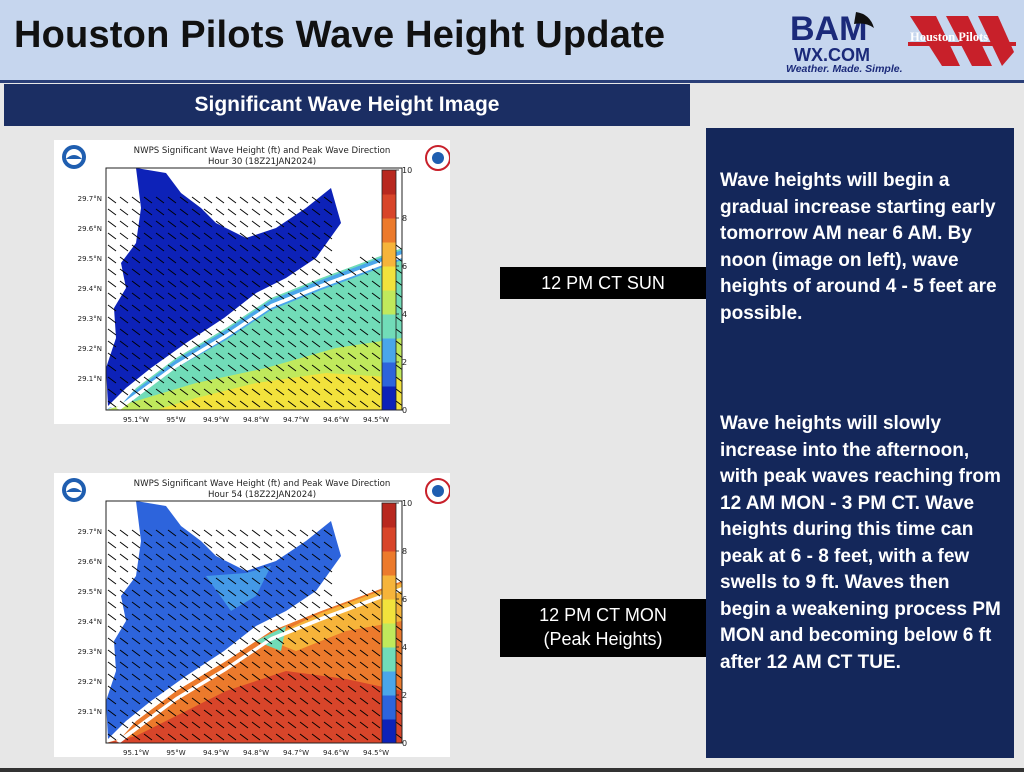  What do you see at coordinates (603, 639) in the screenshot?
I see `time-label-mon-line2: (Peak Heights)` at bounding box center [603, 639].